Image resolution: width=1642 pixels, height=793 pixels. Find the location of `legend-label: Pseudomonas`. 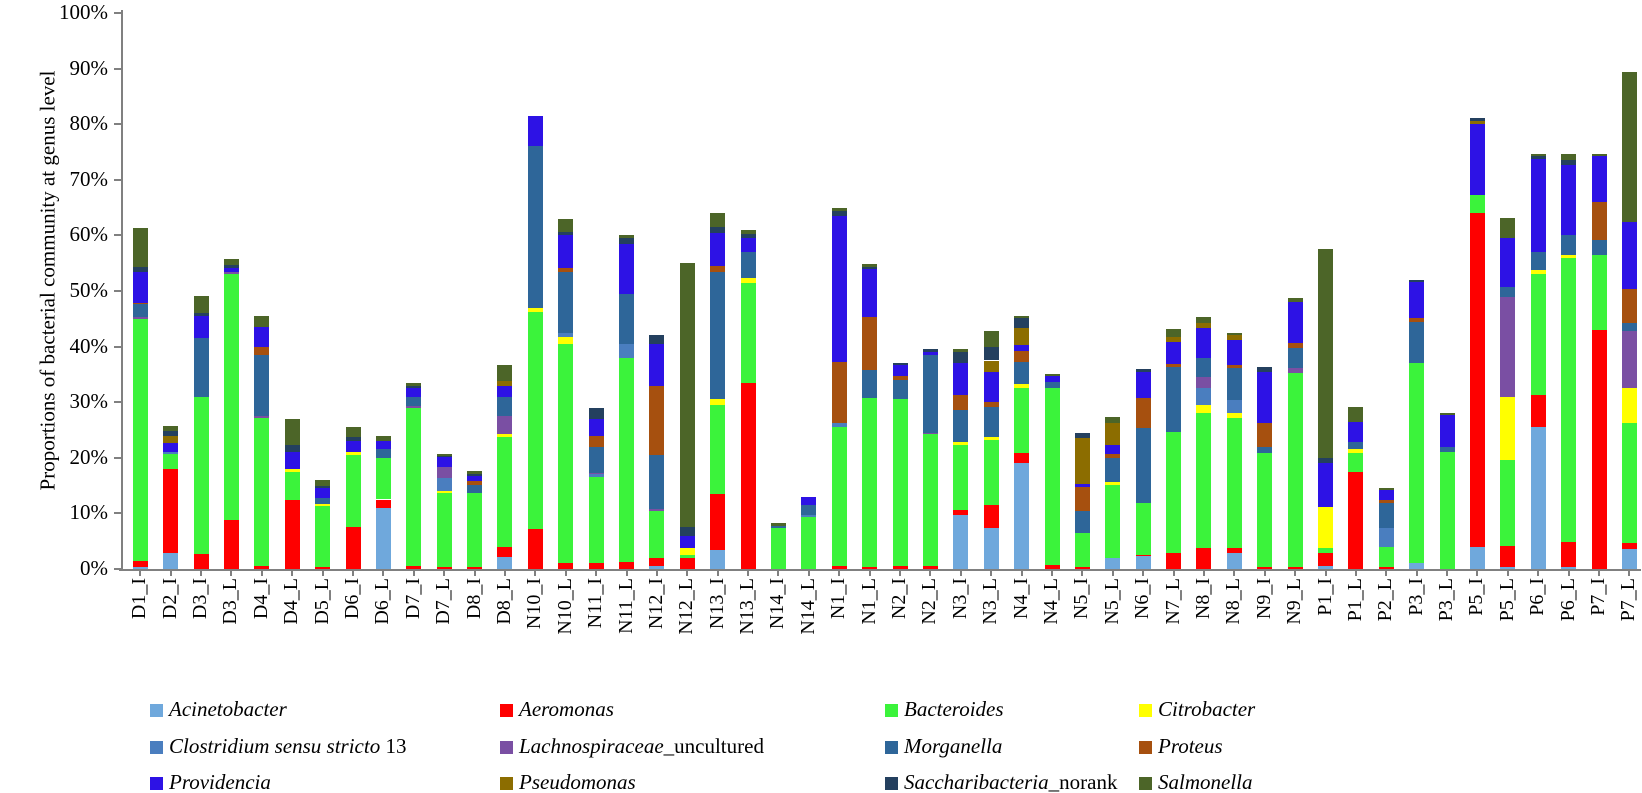

legend-label: Pseudomonas is located at coordinates (577, 781).